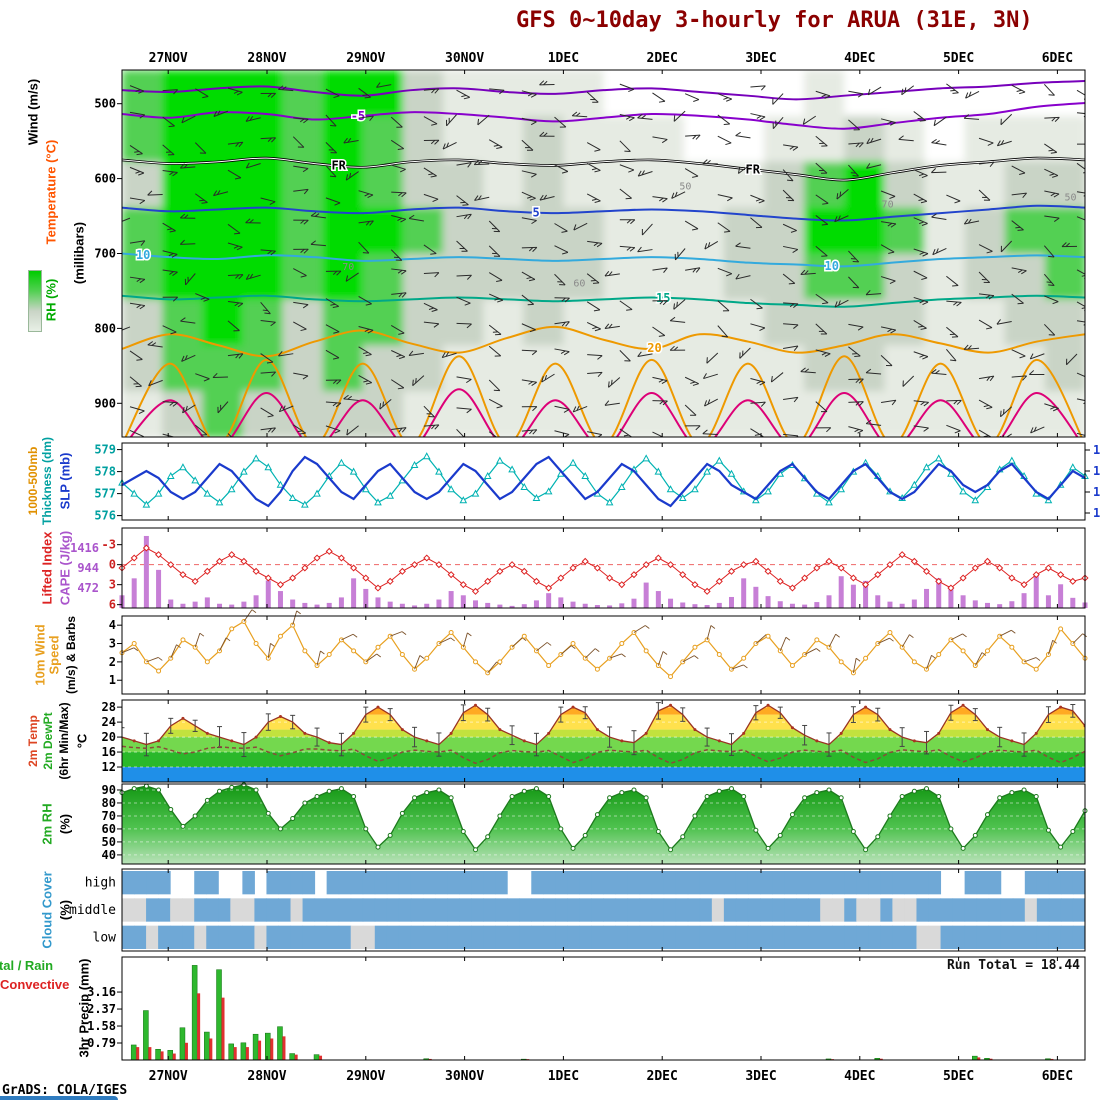 The image size is (1100, 1100). Describe the element at coordinates (109, 855) in the screenshot. I see `svg-text: 40` at that location.